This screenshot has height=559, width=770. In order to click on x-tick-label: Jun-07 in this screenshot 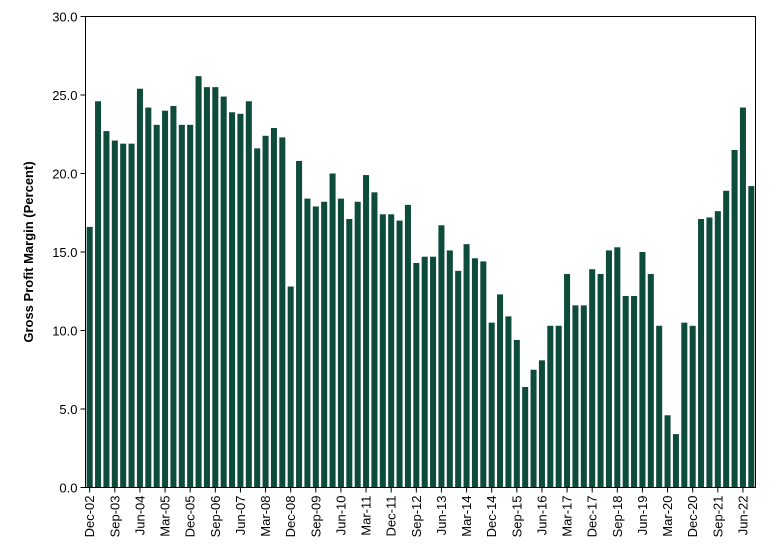, I will do `click(240, 516)`.